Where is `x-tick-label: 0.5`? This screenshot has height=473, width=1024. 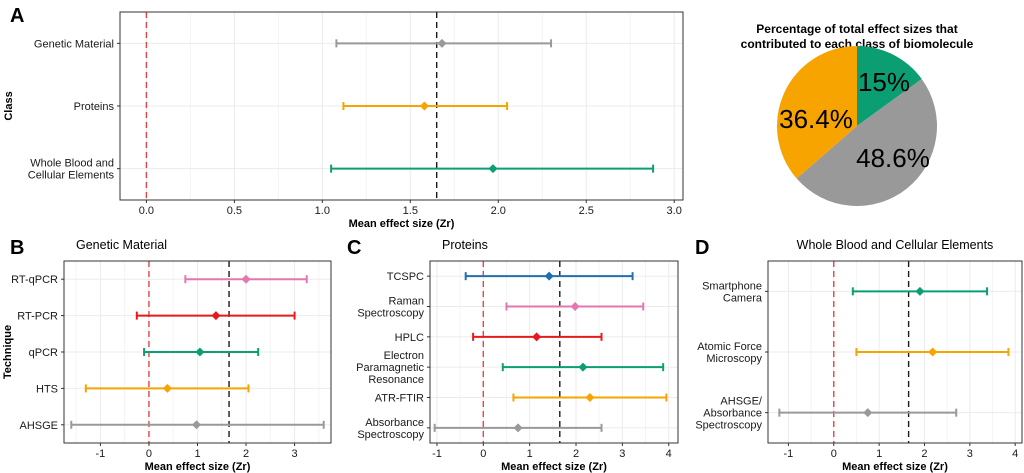
x-tick-label: 0.5 is located at coordinates (234, 211).